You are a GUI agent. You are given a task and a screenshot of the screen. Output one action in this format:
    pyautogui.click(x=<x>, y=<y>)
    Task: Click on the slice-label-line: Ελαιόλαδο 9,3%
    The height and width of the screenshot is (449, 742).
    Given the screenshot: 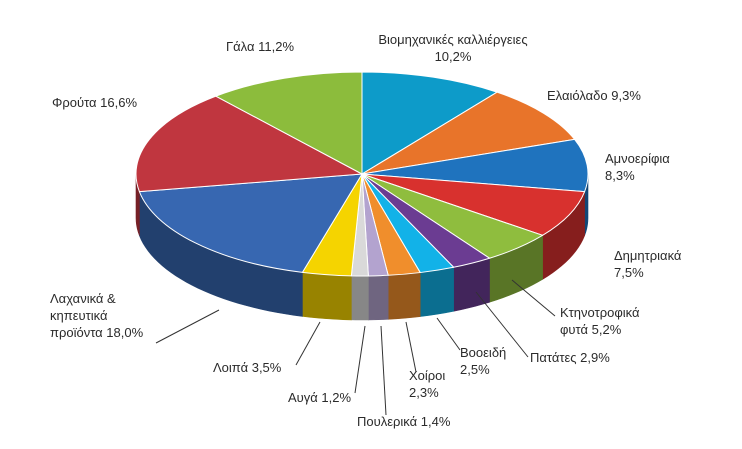 What is the action you would take?
    pyautogui.click(x=594, y=95)
    